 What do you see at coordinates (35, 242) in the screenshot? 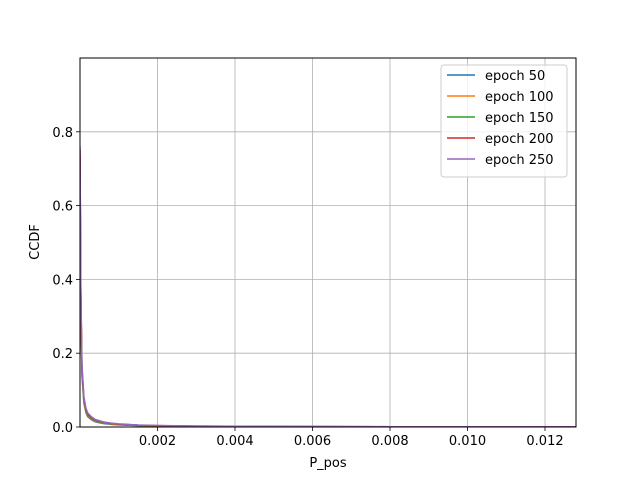
I see `y-axis-label: CCDF` at bounding box center [35, 242].